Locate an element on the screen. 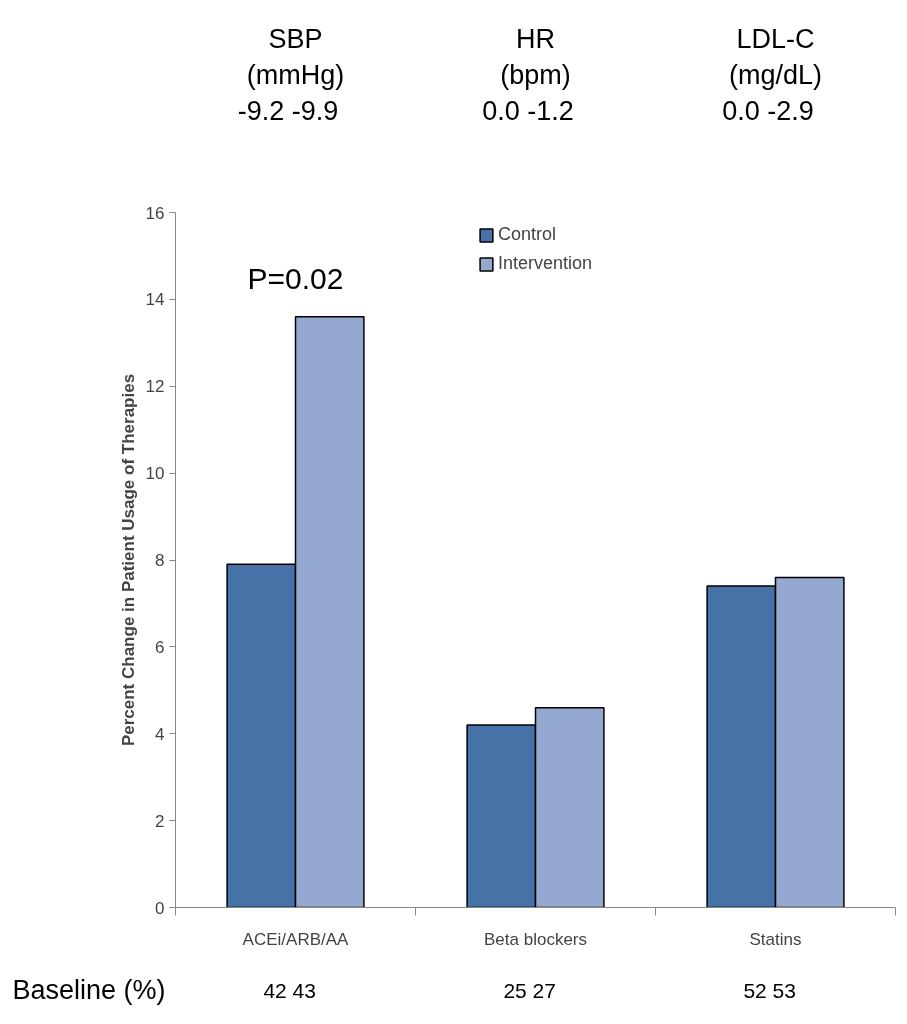  y-tick-label: 12 is located at coordinates (155, 387).